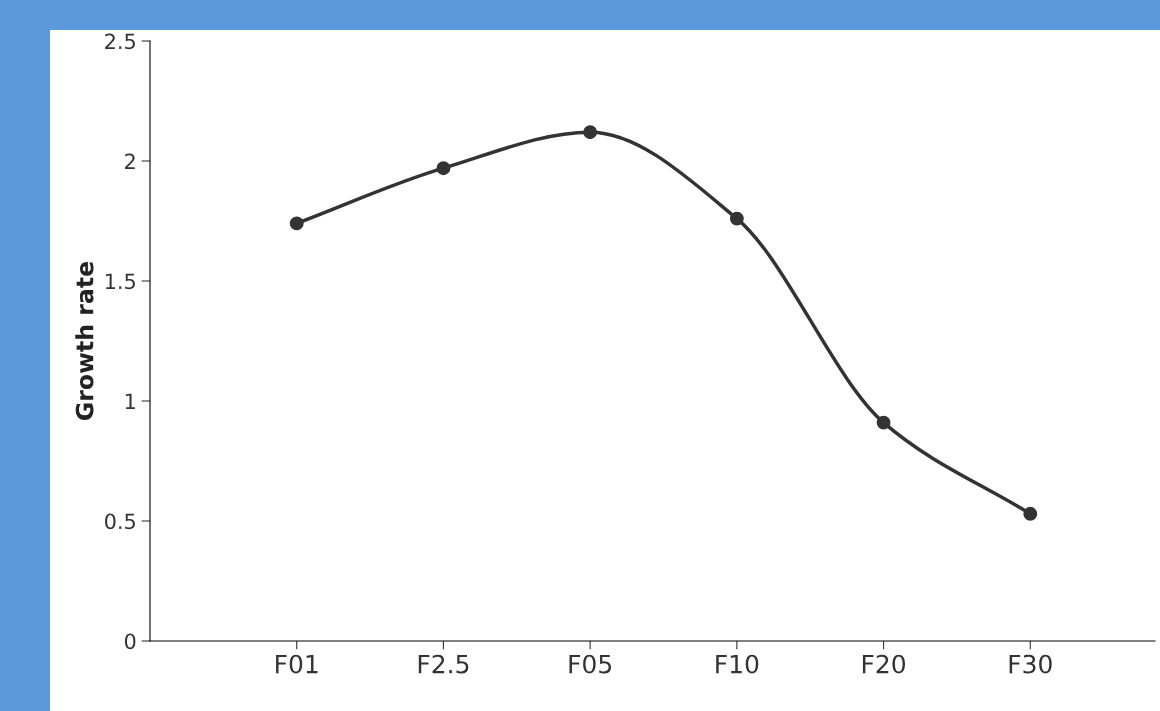 The height and width of the screenshot is (711, 1160). I want to click on y-tick-label: 0, so click(130, 641).